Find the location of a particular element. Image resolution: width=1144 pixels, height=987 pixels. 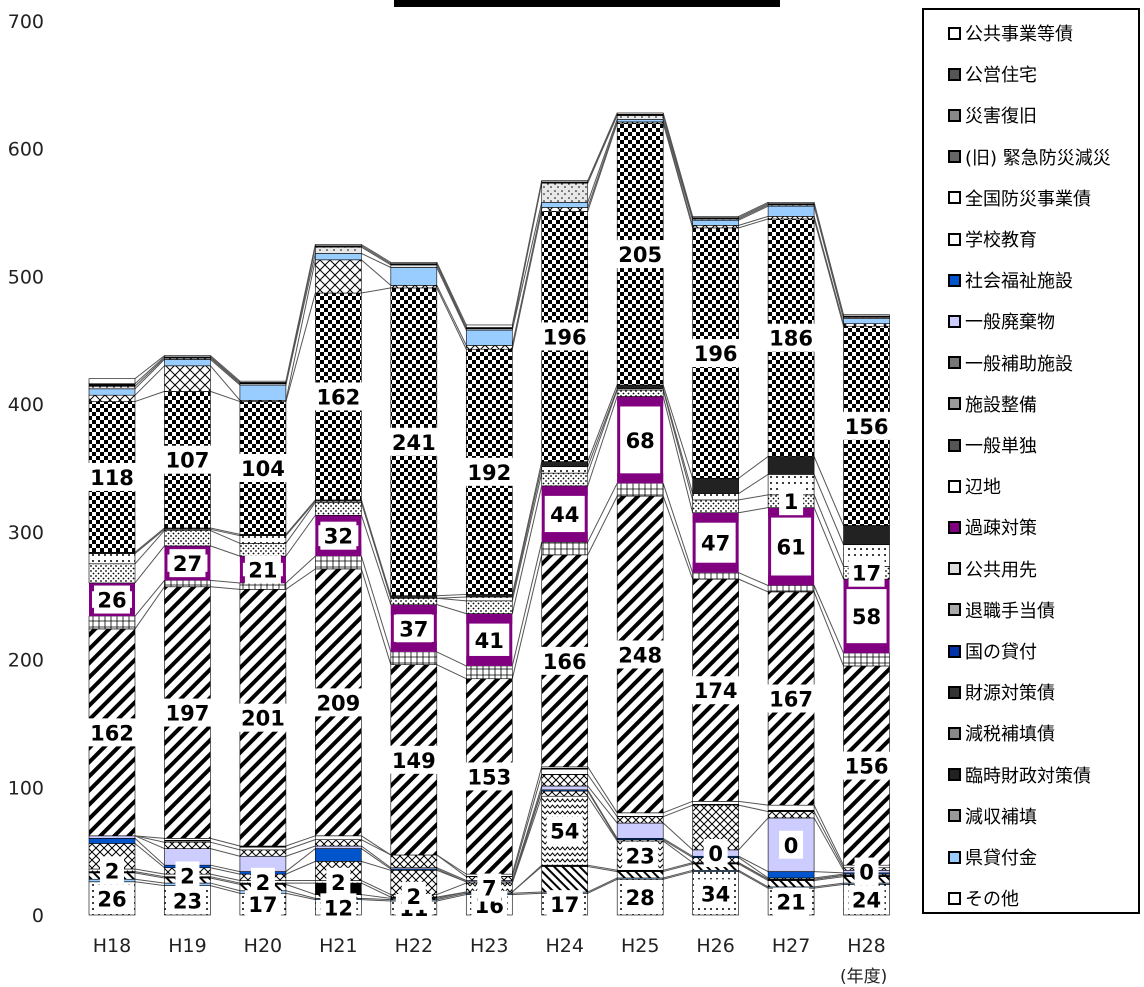

legend-label: 県貸付金 is located at coordinates (1001, 858).